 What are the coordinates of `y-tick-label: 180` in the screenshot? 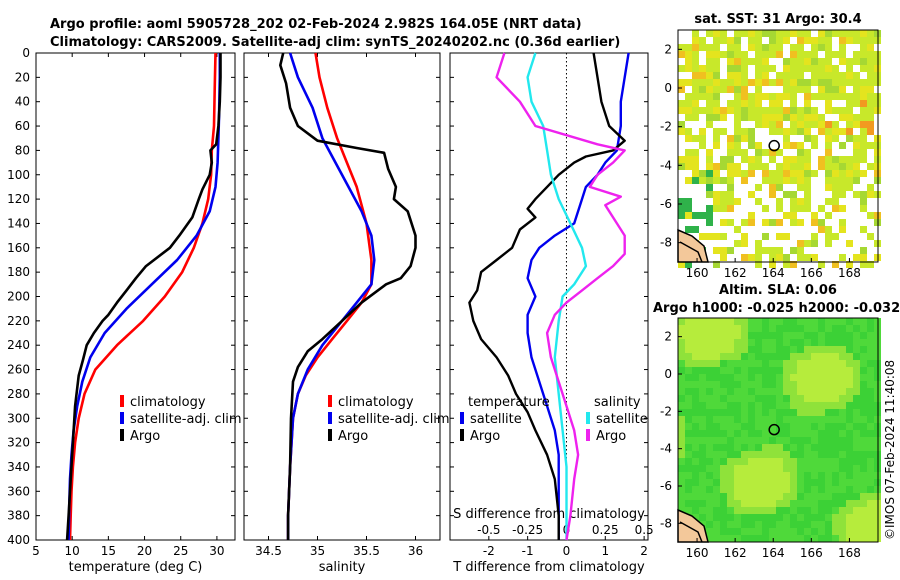 It's located at (18, 272).